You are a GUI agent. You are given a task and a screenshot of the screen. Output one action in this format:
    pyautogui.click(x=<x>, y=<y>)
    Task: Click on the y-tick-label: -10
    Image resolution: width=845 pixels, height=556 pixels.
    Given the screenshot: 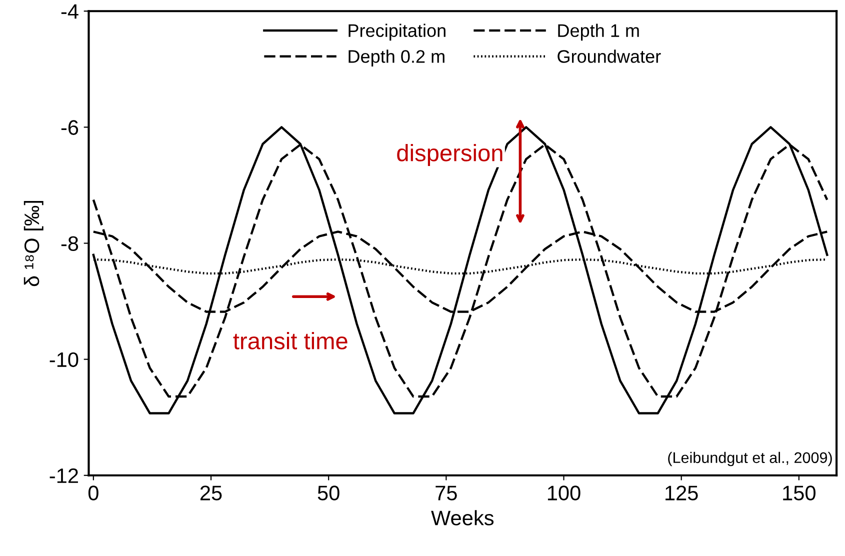 What is the action you would take?
    pyautogui.click(x=64, y=360)
    